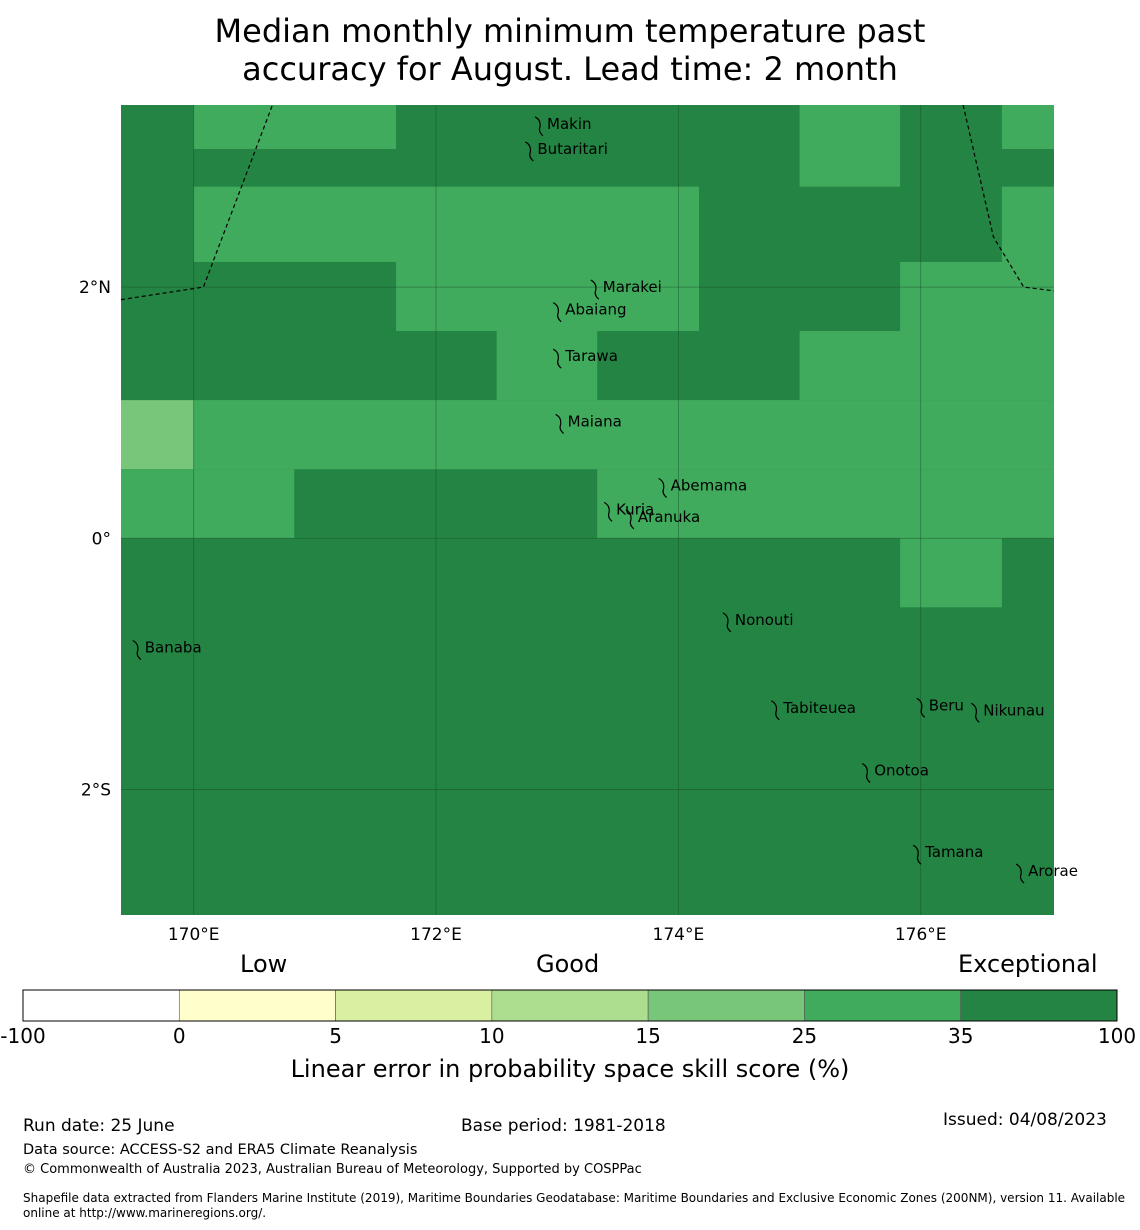  I want to click on colorbar-tick-label: 10, so click(492, 1036).